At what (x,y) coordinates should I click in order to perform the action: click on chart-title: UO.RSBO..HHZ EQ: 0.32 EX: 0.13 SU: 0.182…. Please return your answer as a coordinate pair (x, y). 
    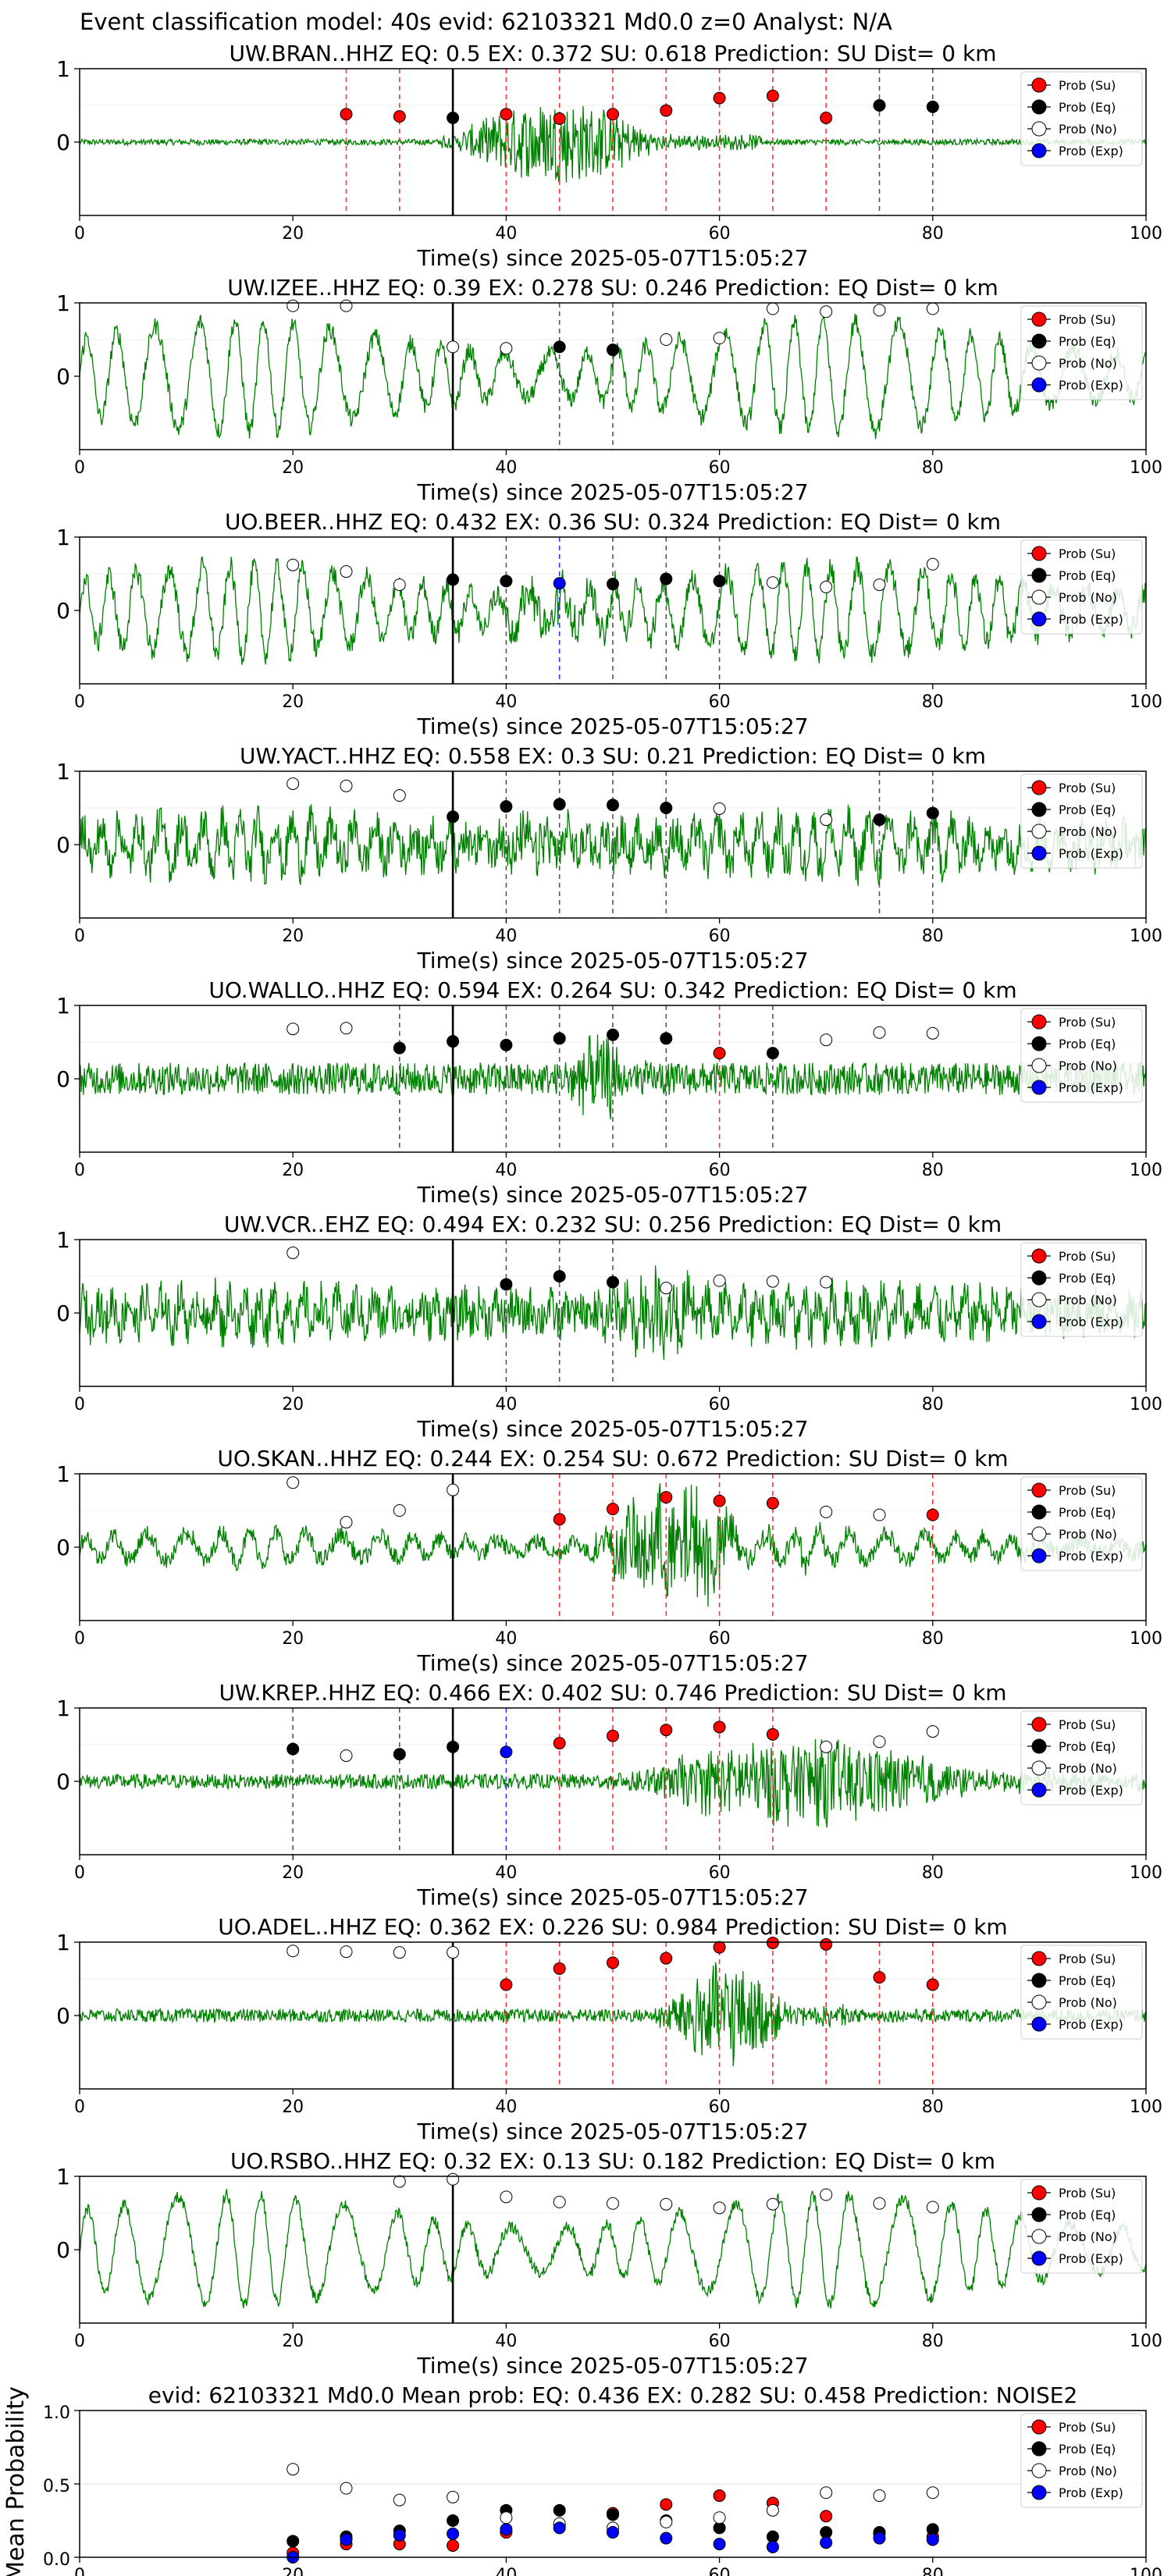
    Looking at the image, I should click on (612, 2161).